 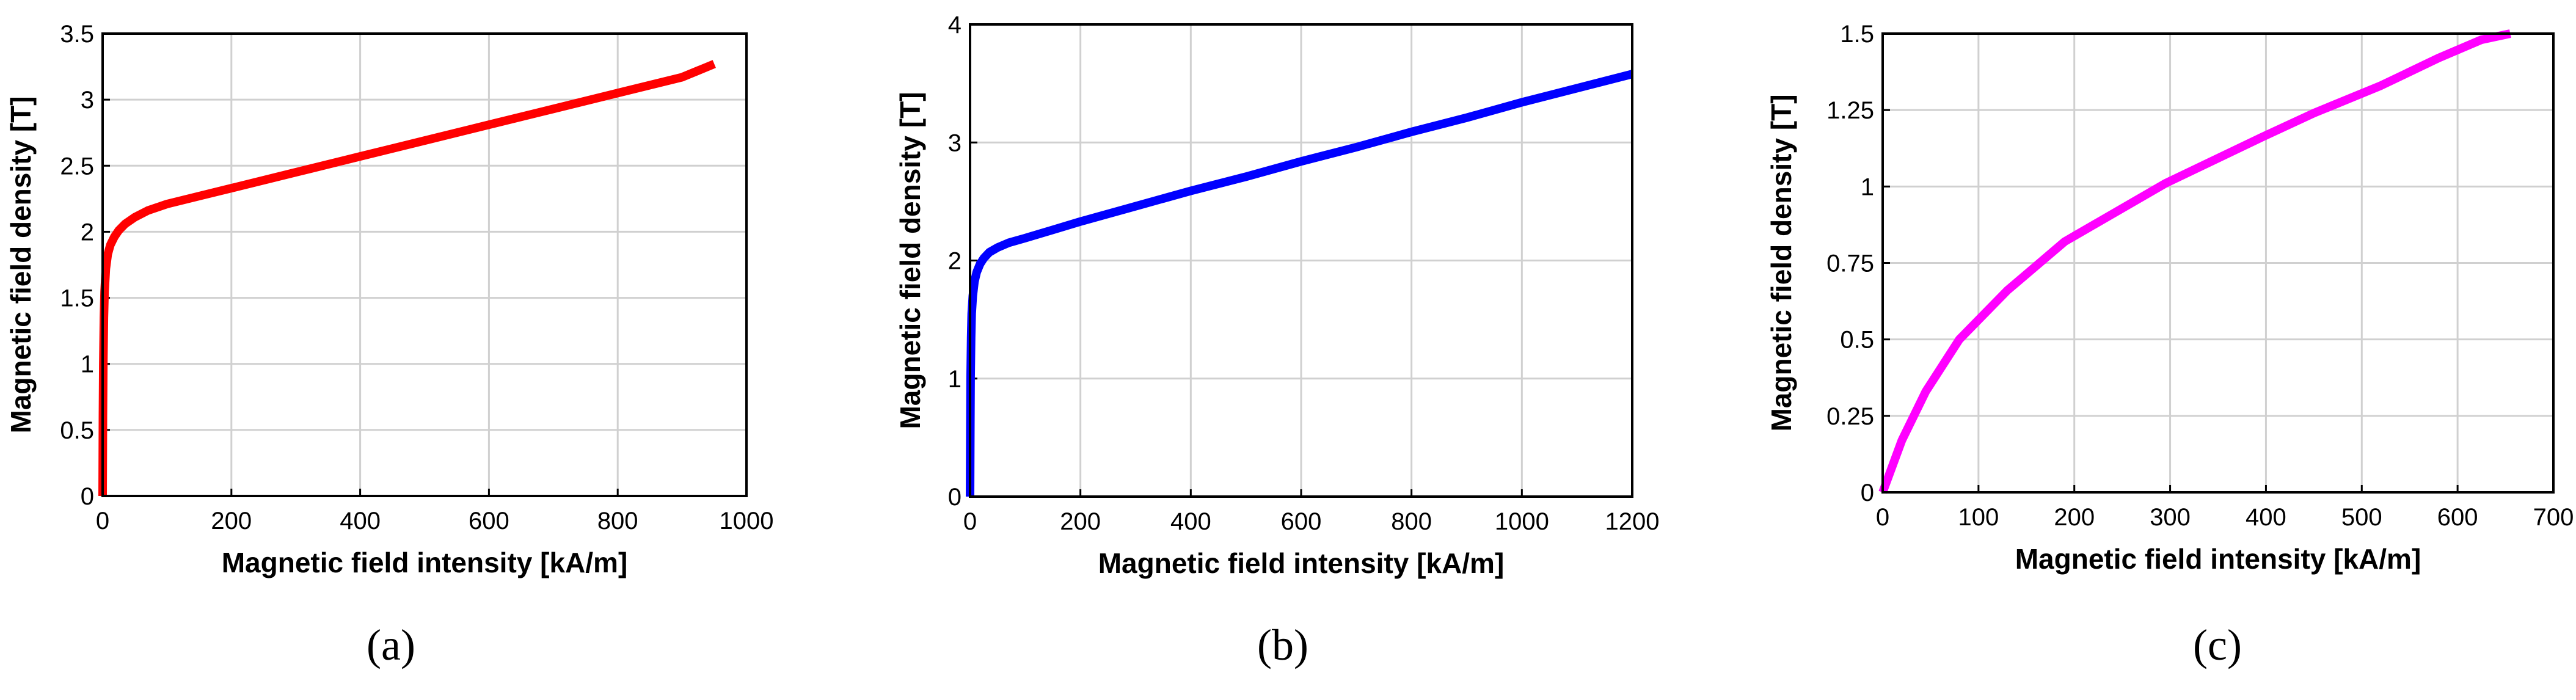 What do you see at coordinates (1282, 645) in the screenshot?
I see `panel-label: (b)` at bounding box center [1282, 645].